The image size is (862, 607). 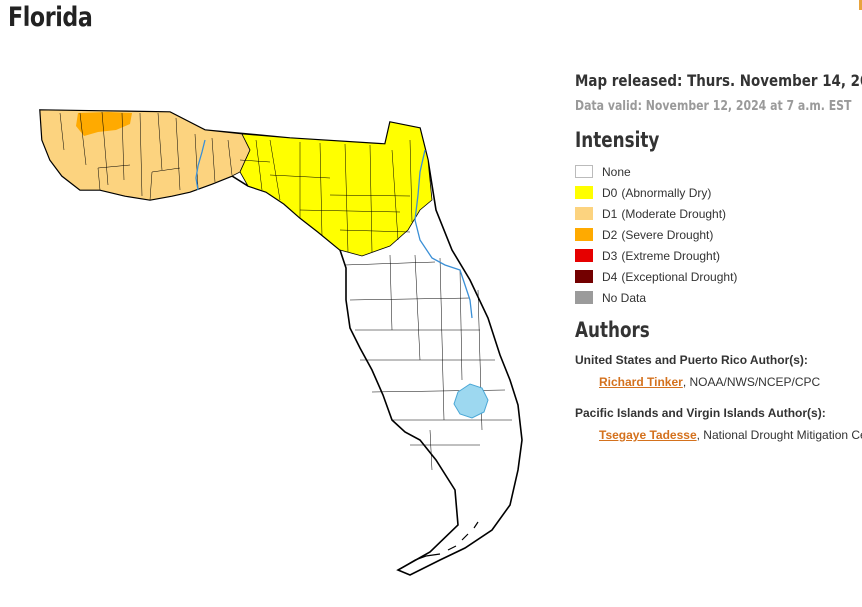 What do you see at coordinates (718, 80) in the screenshot?
I see `map-released-date: Map released: Thurs. November 14, 2024` at bounding box center [718, 80].